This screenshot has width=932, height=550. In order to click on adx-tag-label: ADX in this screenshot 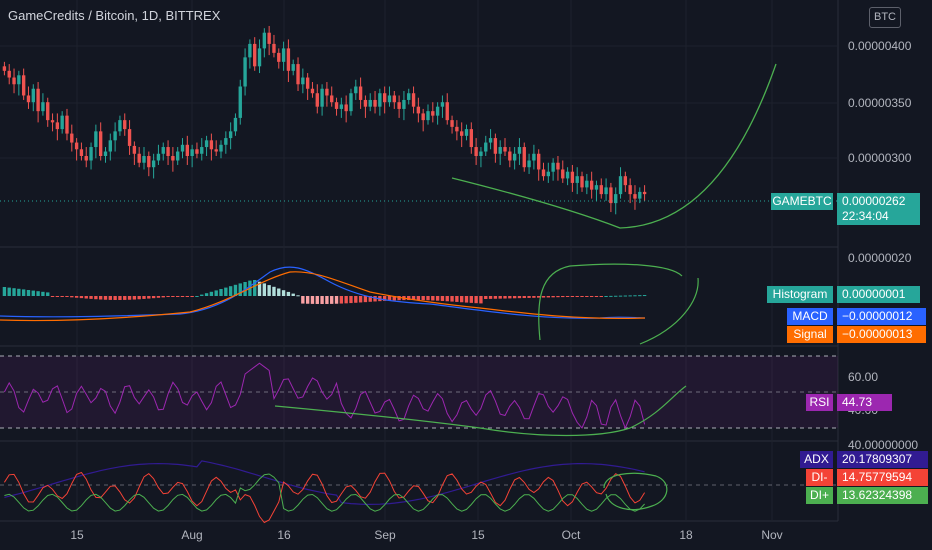, I will do `click(816, 459)`.